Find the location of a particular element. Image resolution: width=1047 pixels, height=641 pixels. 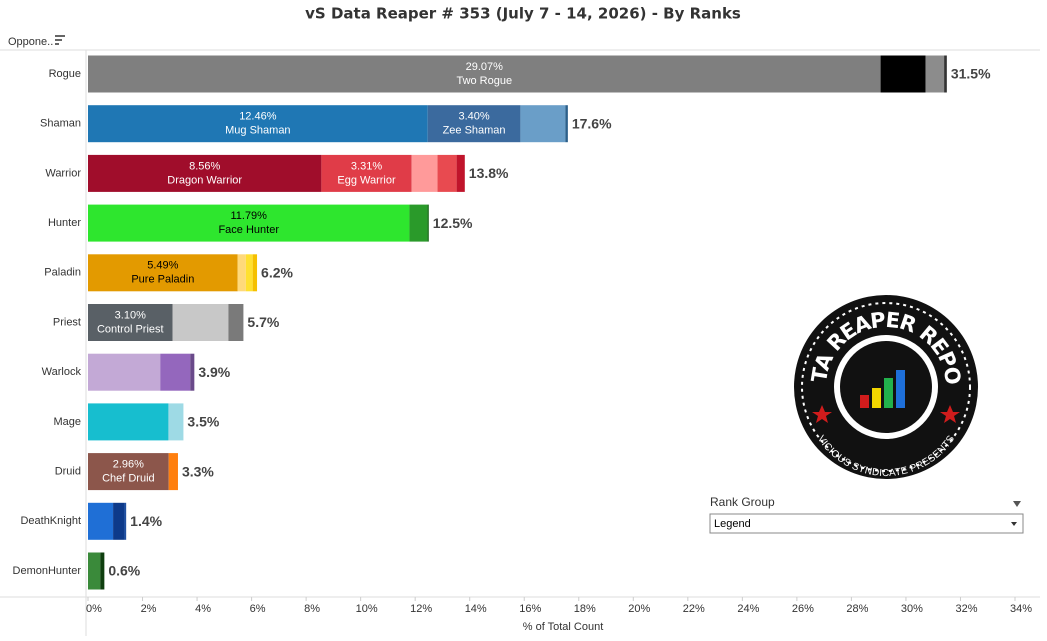

segment-value-label: 3.40% is located at coordinates (473, 117).